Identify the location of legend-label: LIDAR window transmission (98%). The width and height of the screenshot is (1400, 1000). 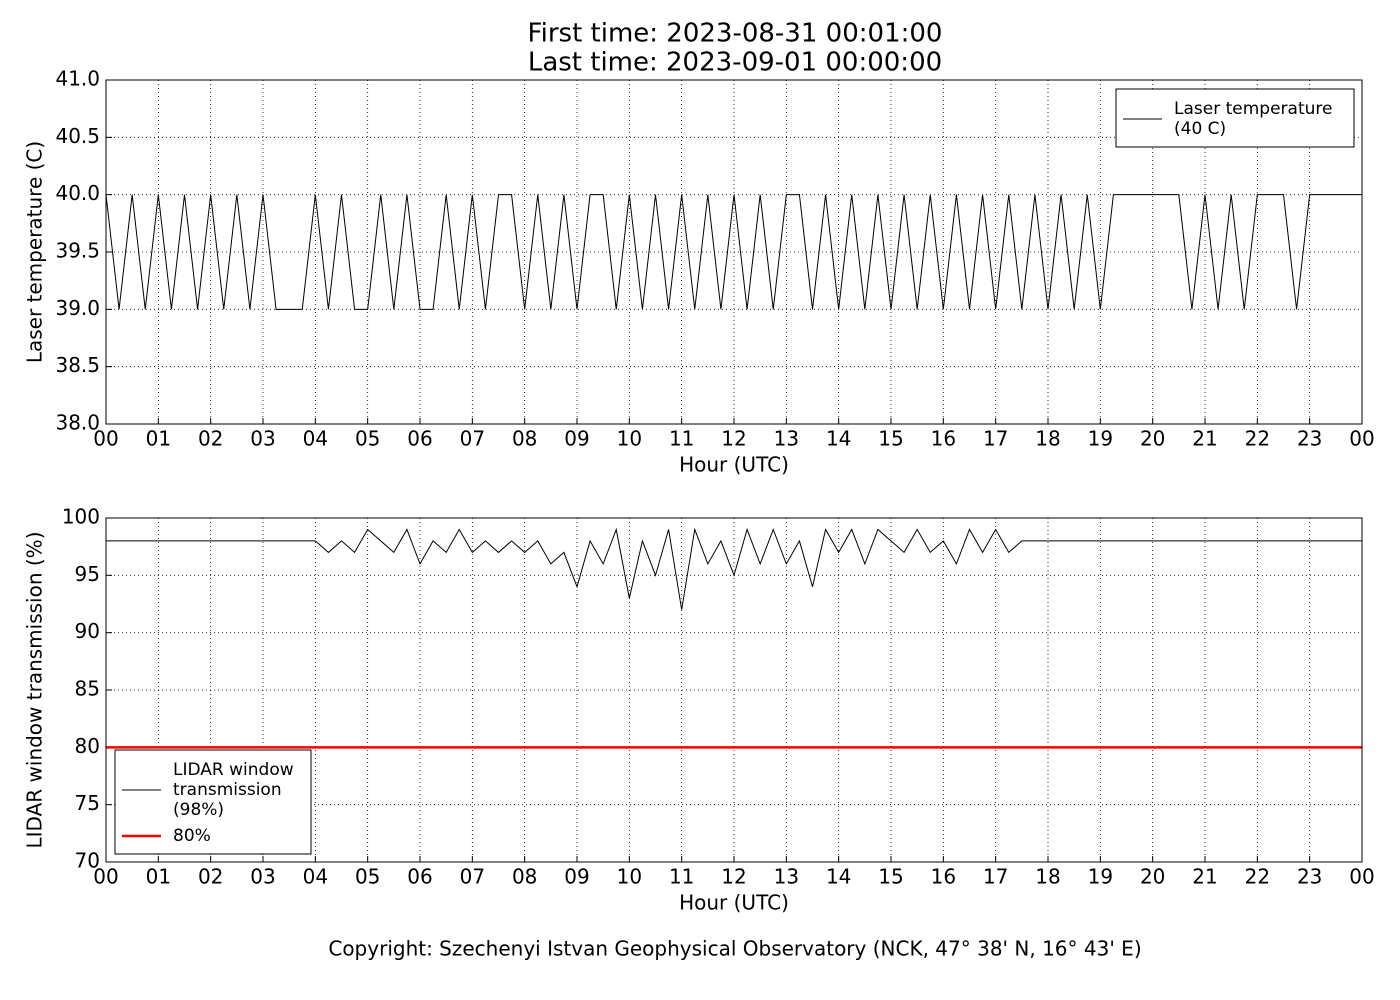
(233, 790).